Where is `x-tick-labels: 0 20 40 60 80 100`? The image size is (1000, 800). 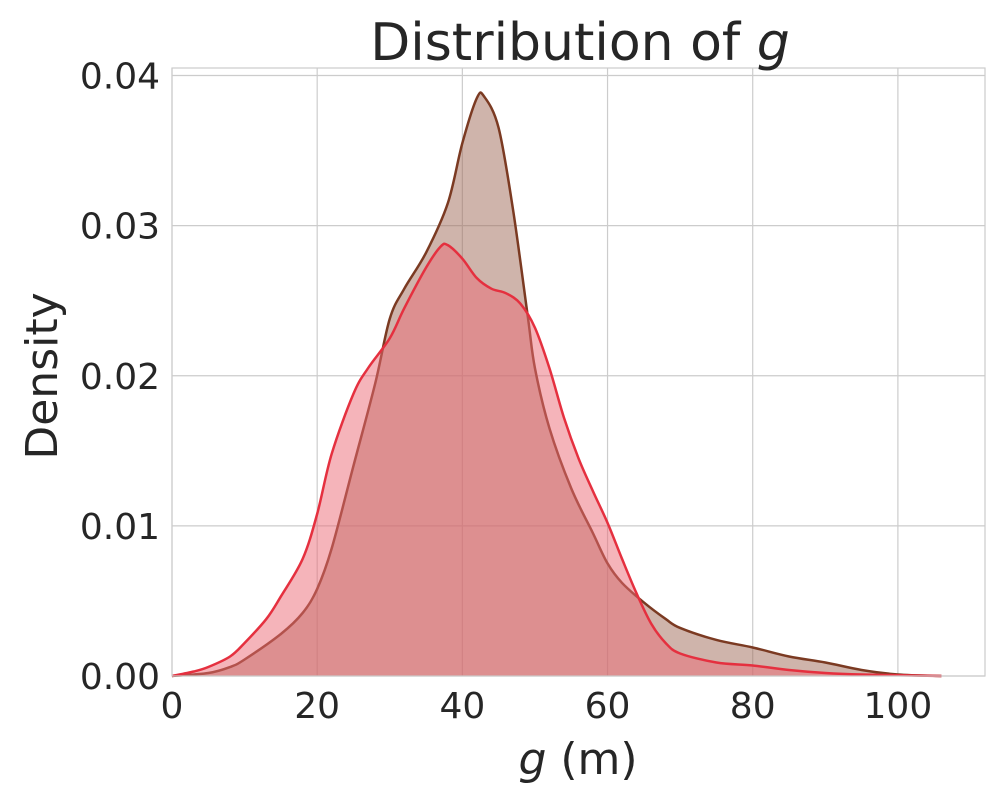
x-tick-labels: 0 20 40 60 80 100 is located at coordinates (547, 706).